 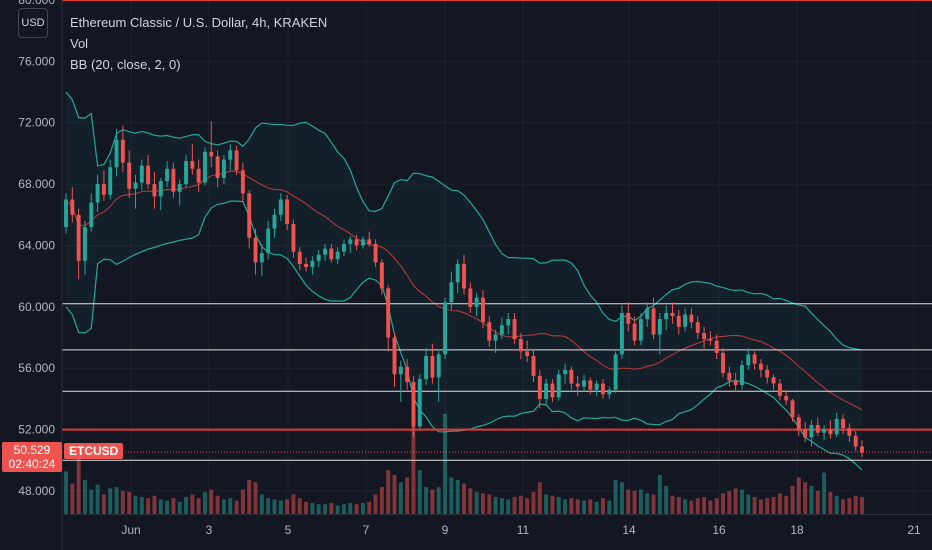 I want to click on bollinger-indicator-label: BB (20, close, 2, 0), so click(x=125, y=64).